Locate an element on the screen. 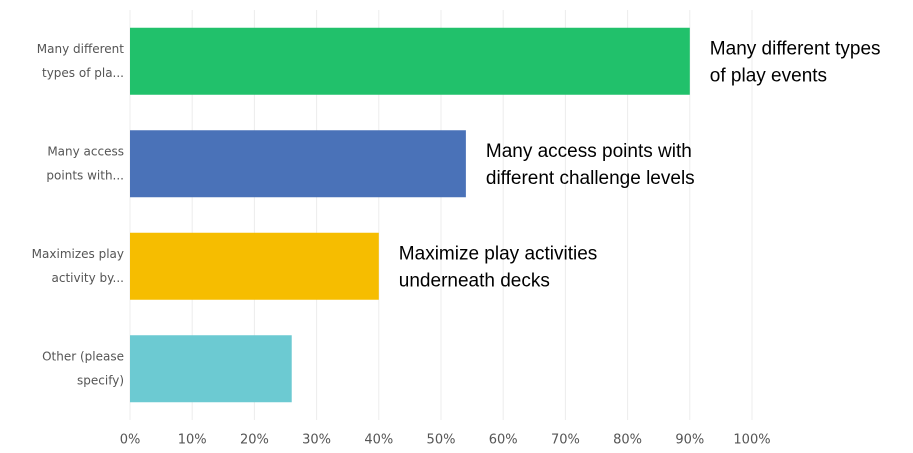  x-tick-label: 0% is located at coordinates (130, 440).